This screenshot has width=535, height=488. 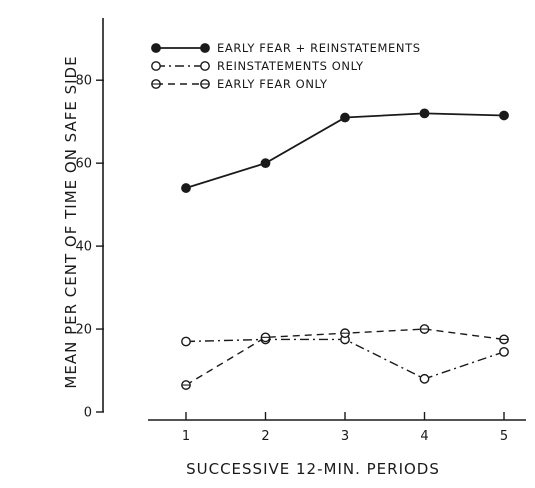 What do you see at coordinates (504, 436) in the screenshot?
I see `x-tick-label: 5` at bounding box center [504, 436].